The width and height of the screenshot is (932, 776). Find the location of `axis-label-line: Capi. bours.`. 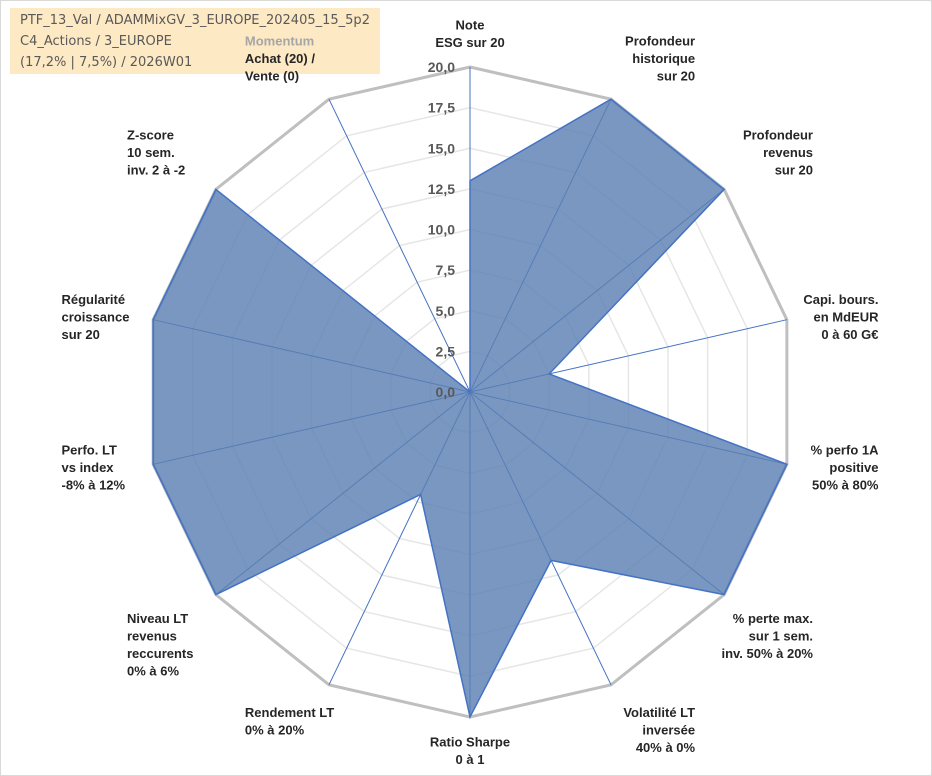

axis-label-line: Capi. bours. is located at coordinates (840, 299).